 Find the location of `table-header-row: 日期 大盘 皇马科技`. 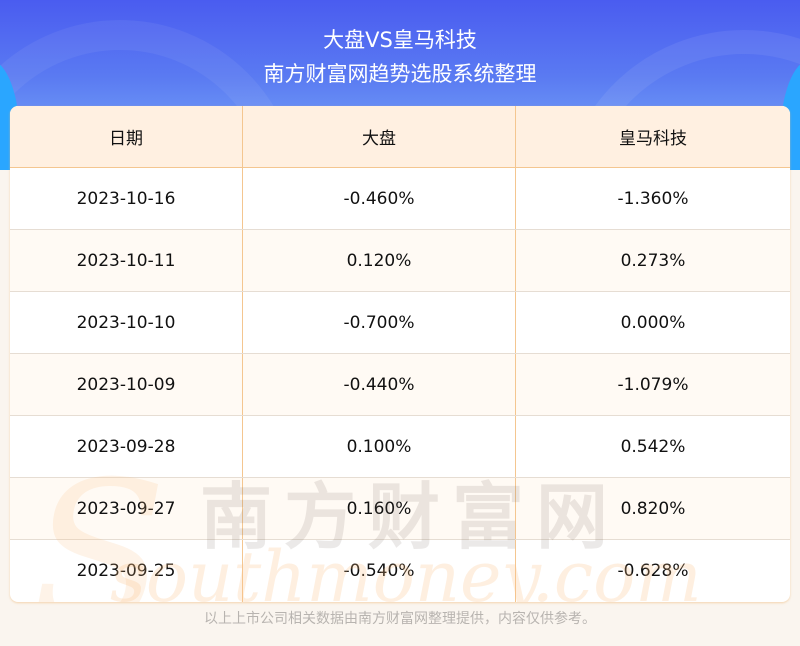

table-header-row: 日期 大盘 皇马科技 is located at coordinates (400, 137).